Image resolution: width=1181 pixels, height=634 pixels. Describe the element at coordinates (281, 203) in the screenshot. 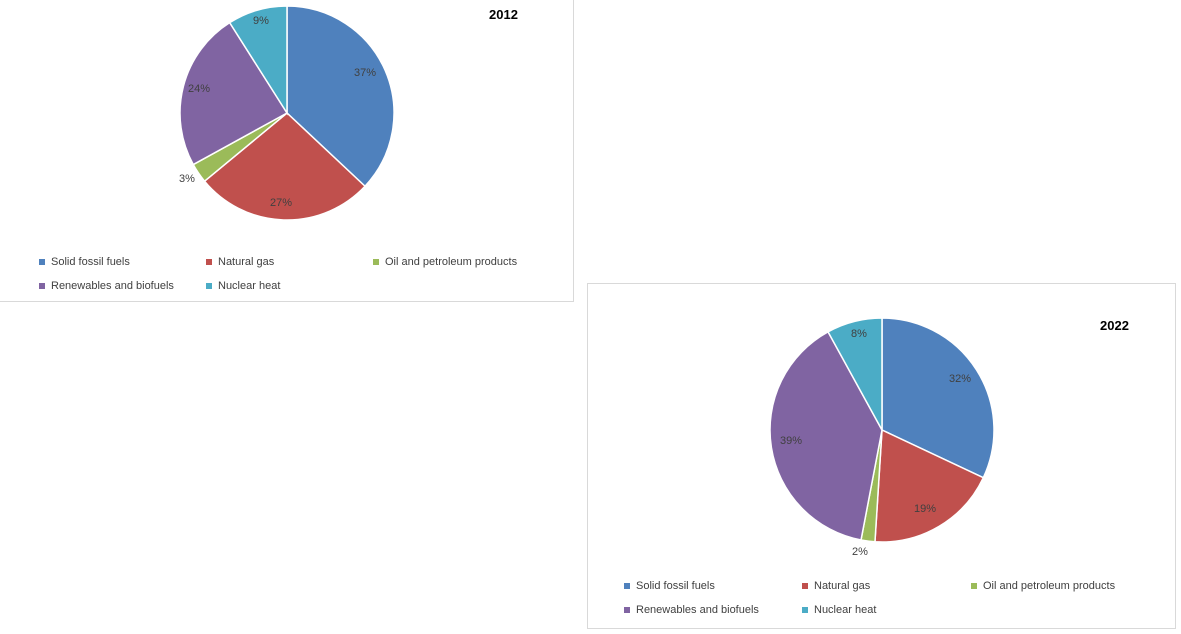

I see `data-label-natural-gas: 27%` at that location.